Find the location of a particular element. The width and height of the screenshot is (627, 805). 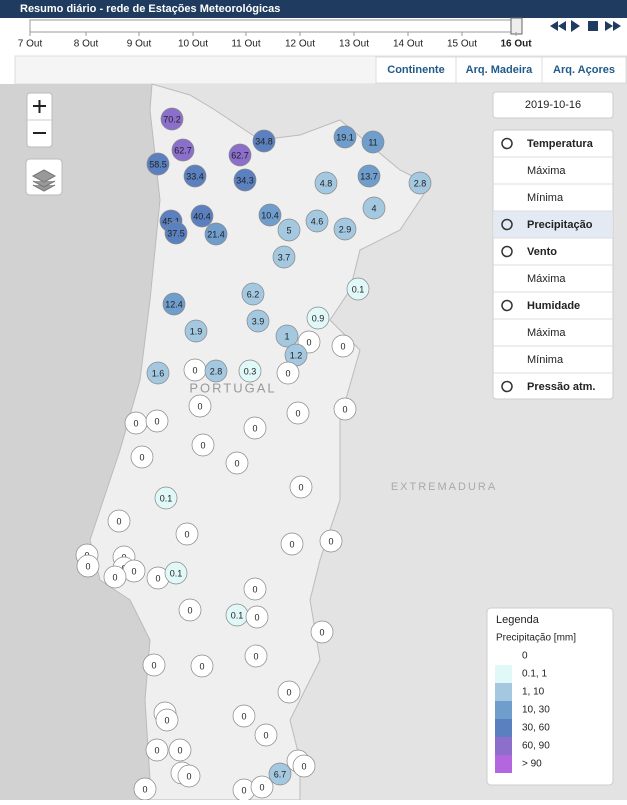

timeline-date: 7 Out is located at coordinates (30, 44).